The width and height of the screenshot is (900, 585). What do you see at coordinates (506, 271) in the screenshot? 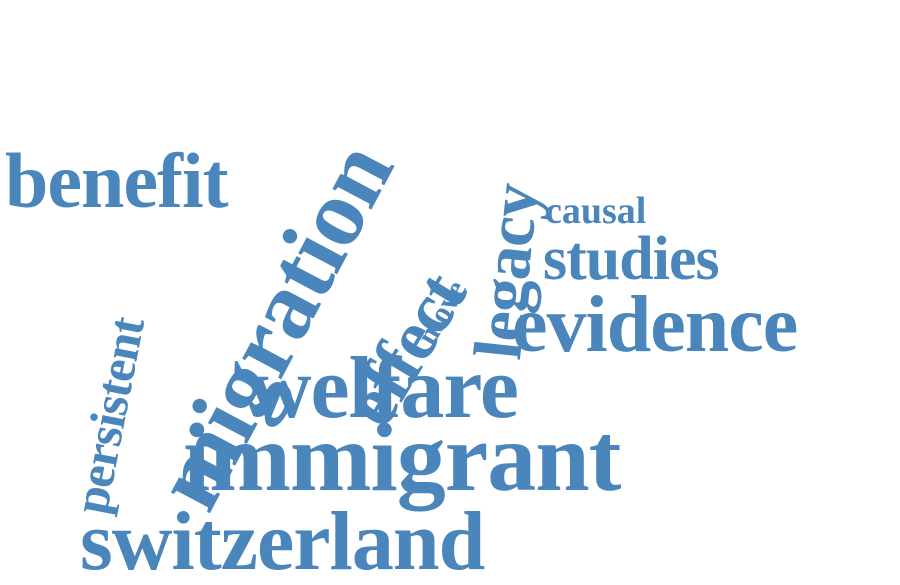
I see `word-legacy: legacy` at bounding box center [506, 271].